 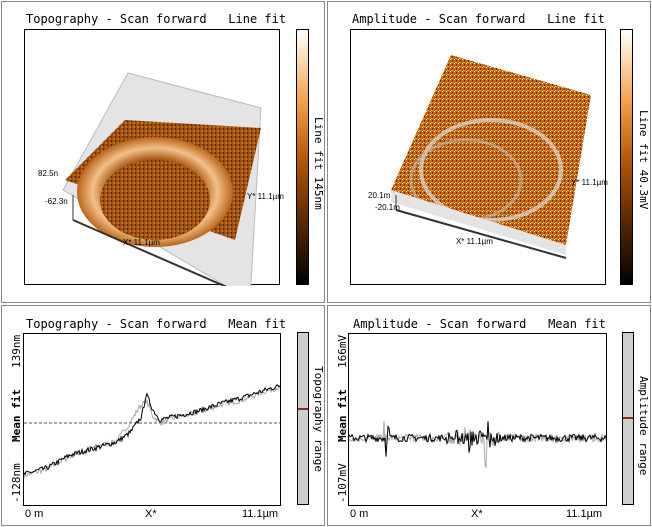 What do you see at coordinates (479, 324) in the screenshot?
I see `panel-title: Amplitude - Scan forward Mean fit` at bounding box center [479, 324].